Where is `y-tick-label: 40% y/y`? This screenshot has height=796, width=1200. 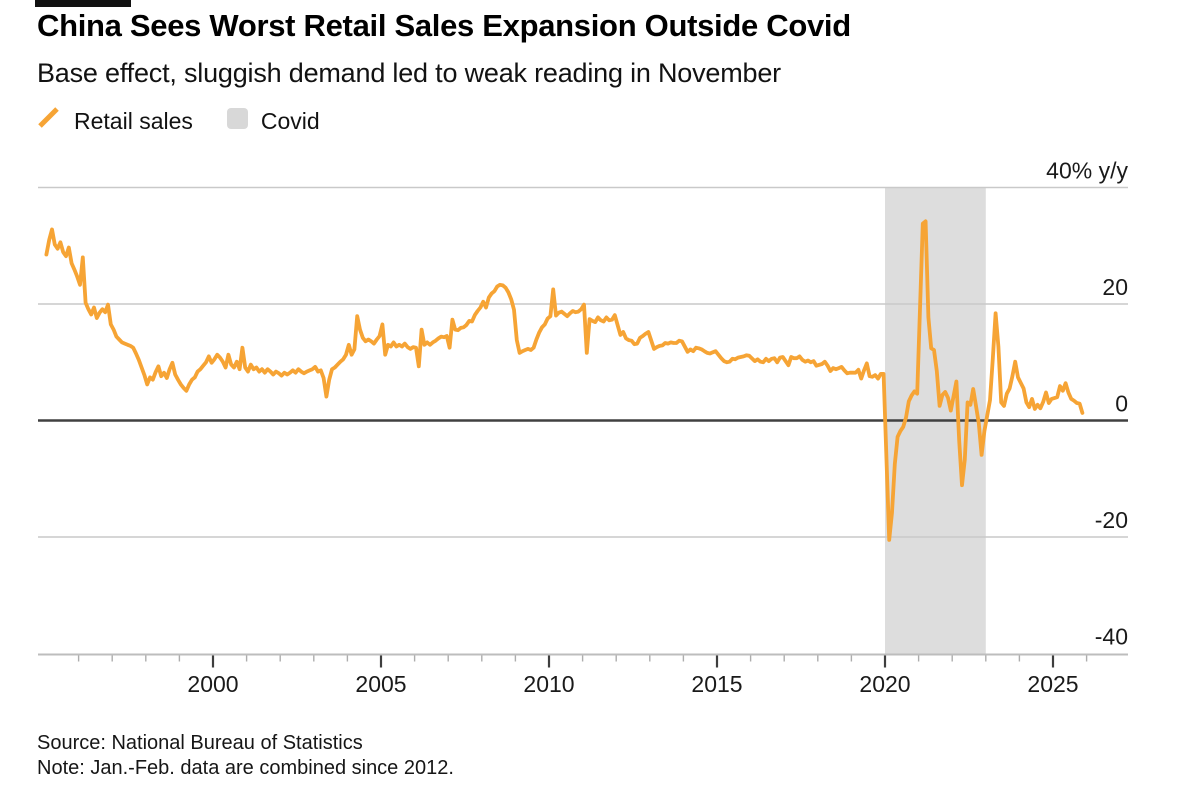 y-tick-label: 40% y/y is located at coordinates (1087, 171).